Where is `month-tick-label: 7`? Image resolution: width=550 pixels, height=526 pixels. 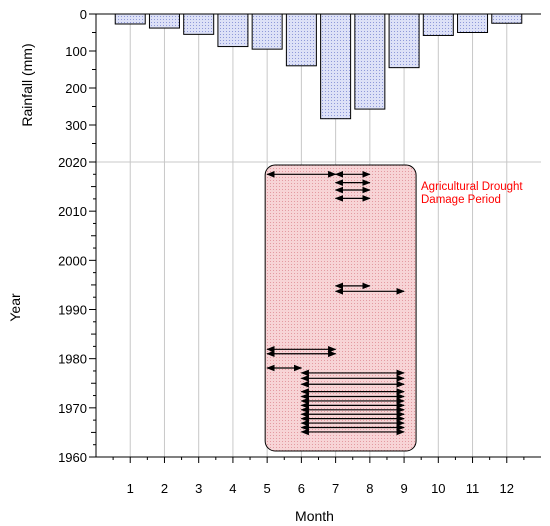 month-tick-label: 7 is located at coordinates (335, 488).